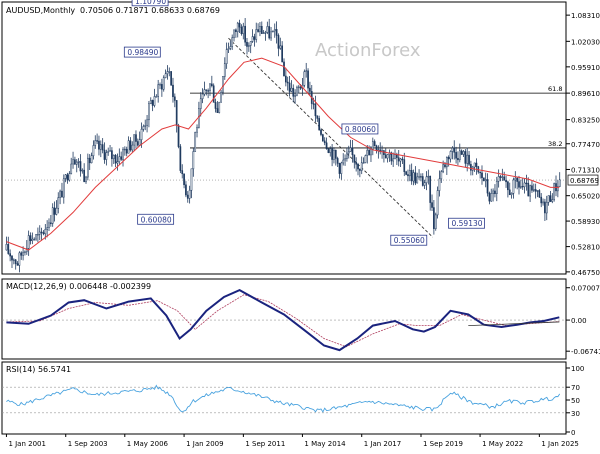 Image resolution: width=600 pixels, height=454 pixels. What do you see at coordinates (368, 50) in the screenshot?
I see `watermark: ActionForex` at bounding box center [368, 50].